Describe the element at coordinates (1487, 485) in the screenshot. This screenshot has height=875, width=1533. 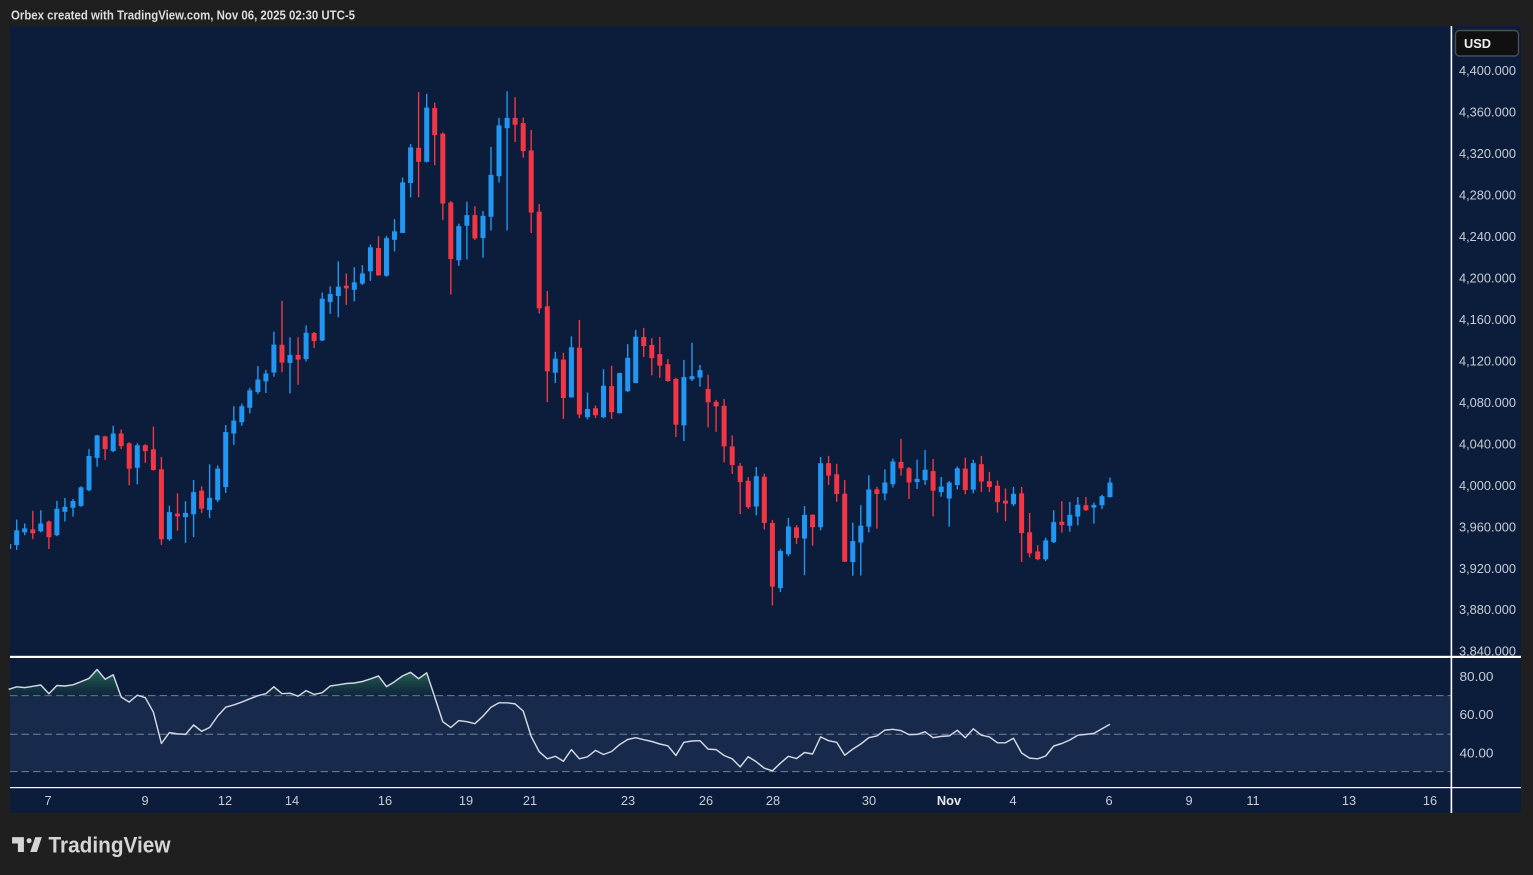
I see `svg-text: 4,000.000` at that location.